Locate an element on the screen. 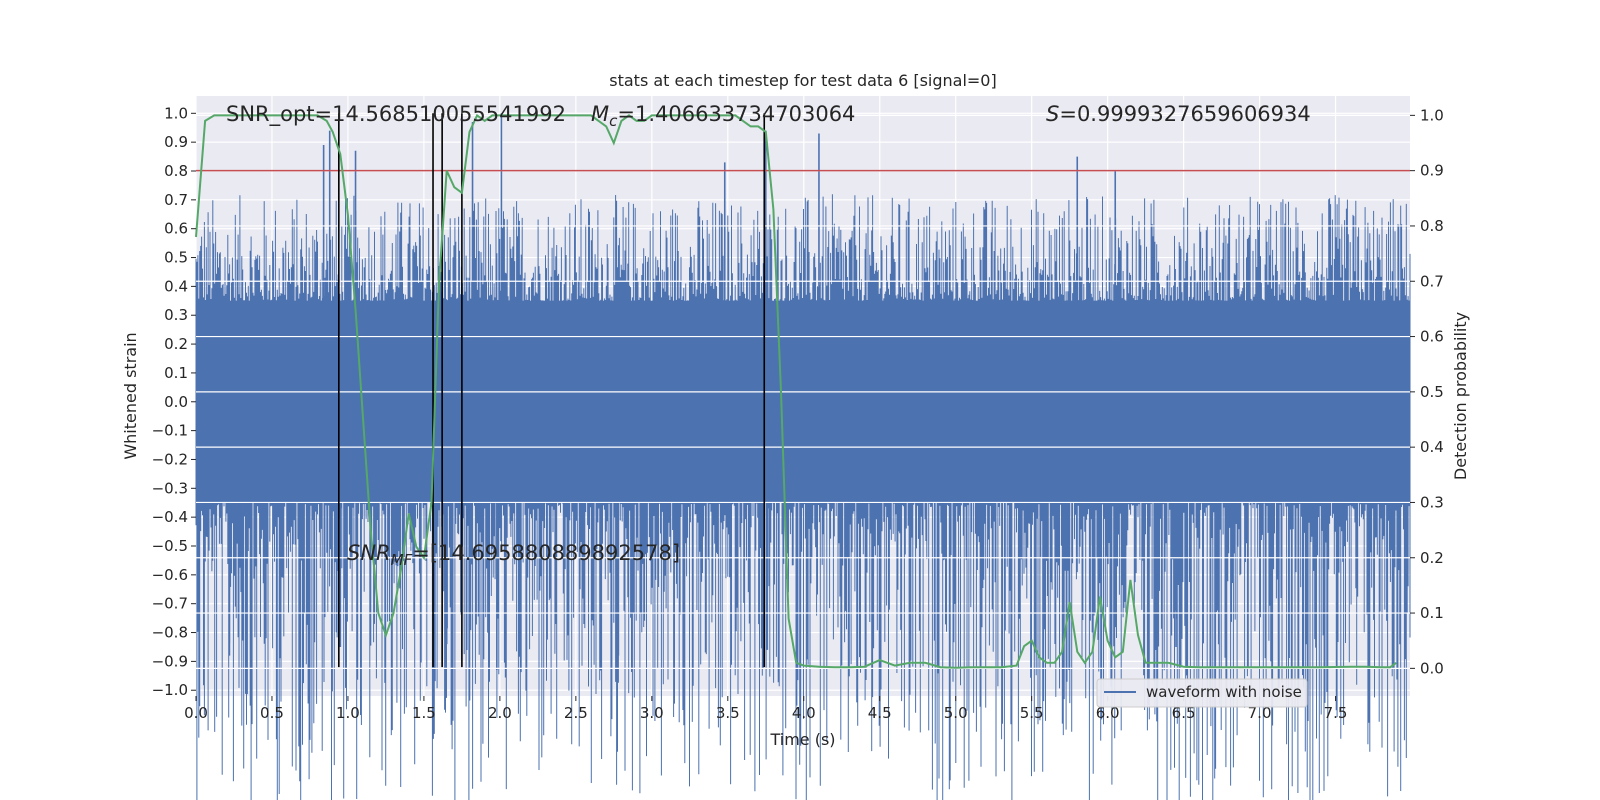 Image resolution: width=1600 pixels, height=800 pixels. y-tick-label: −0.7 is located at coordinates (170, 604).